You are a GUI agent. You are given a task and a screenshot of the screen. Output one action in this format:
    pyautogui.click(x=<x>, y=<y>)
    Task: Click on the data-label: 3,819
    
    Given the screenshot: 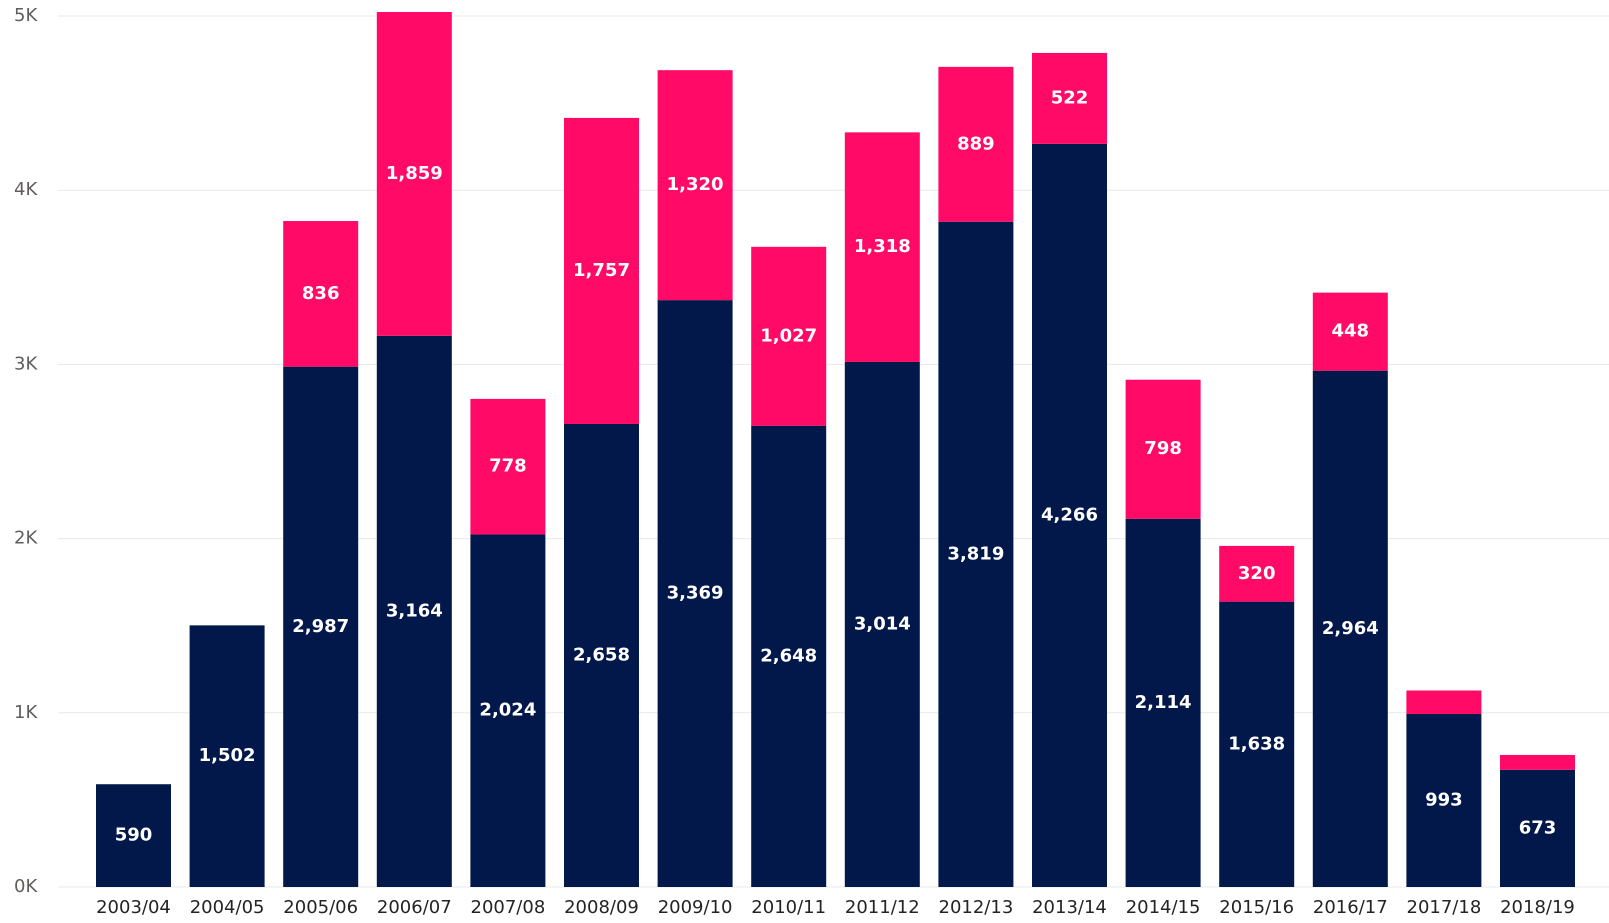 What is the action you would take?
    pyautogui.click(x=975, y=553)
    